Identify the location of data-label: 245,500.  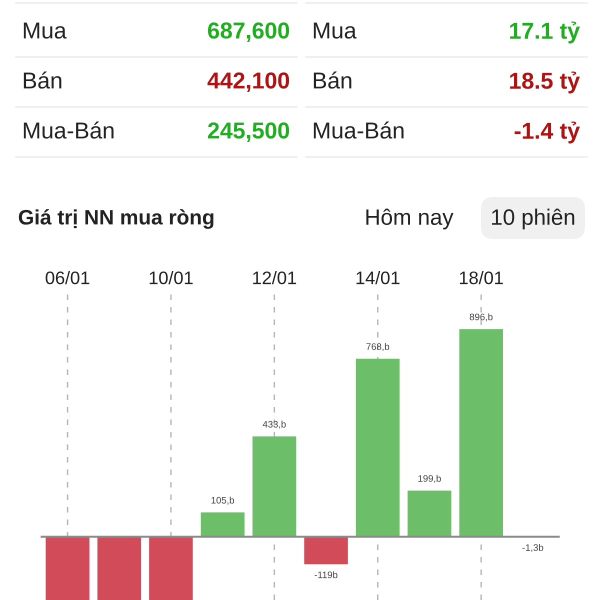
(249, 132).